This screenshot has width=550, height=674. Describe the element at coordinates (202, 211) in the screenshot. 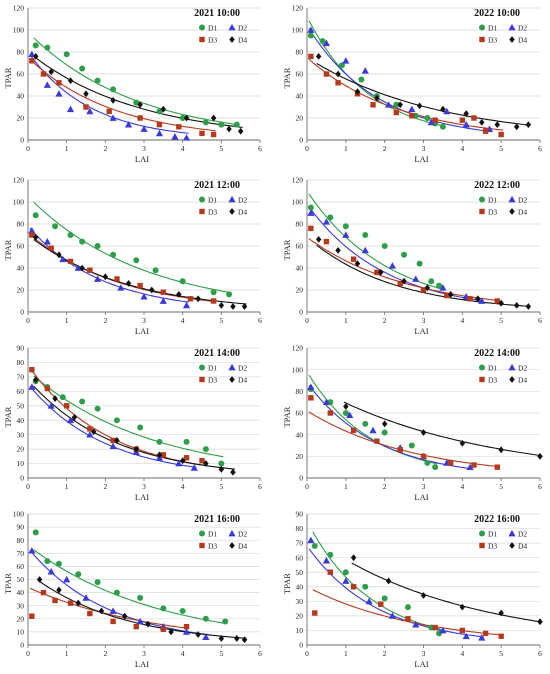

I see `legend-marker-d3` at that location.